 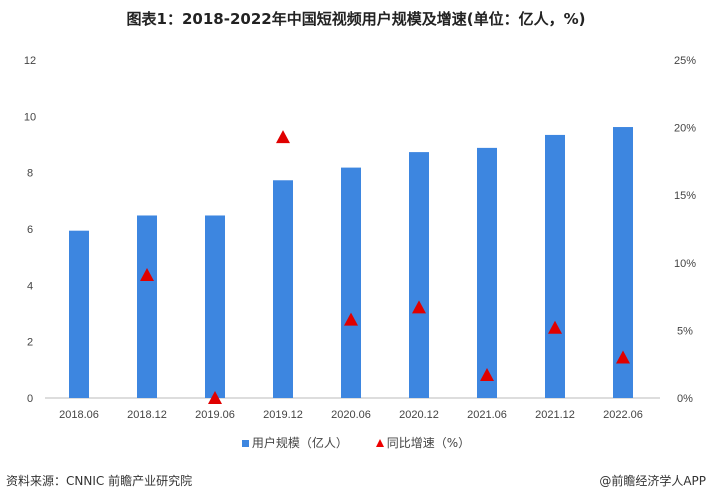 What do you see at coordinates (30, 399) in the screenshot?
I see `left-tick-label: 0` at bounding box center [30, 399].